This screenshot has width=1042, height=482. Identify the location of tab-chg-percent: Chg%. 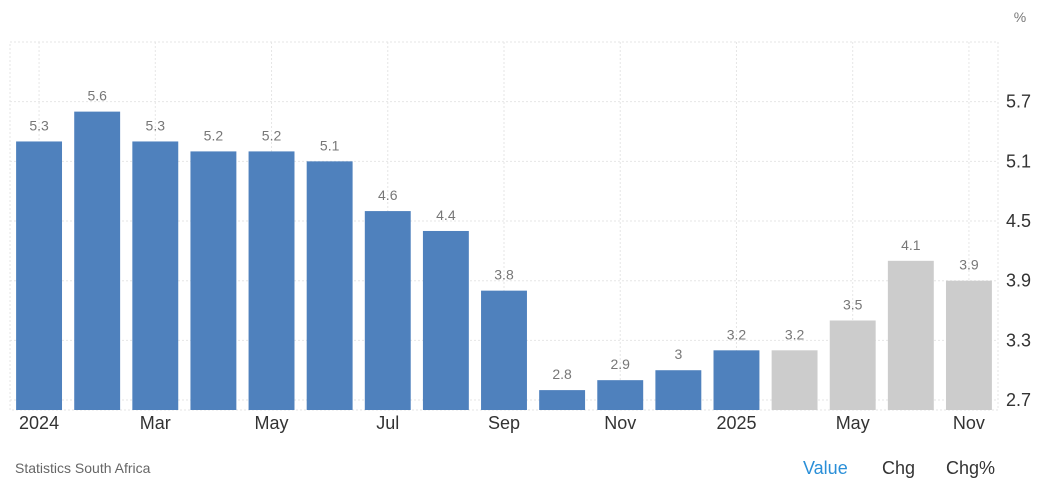
(971, 468).